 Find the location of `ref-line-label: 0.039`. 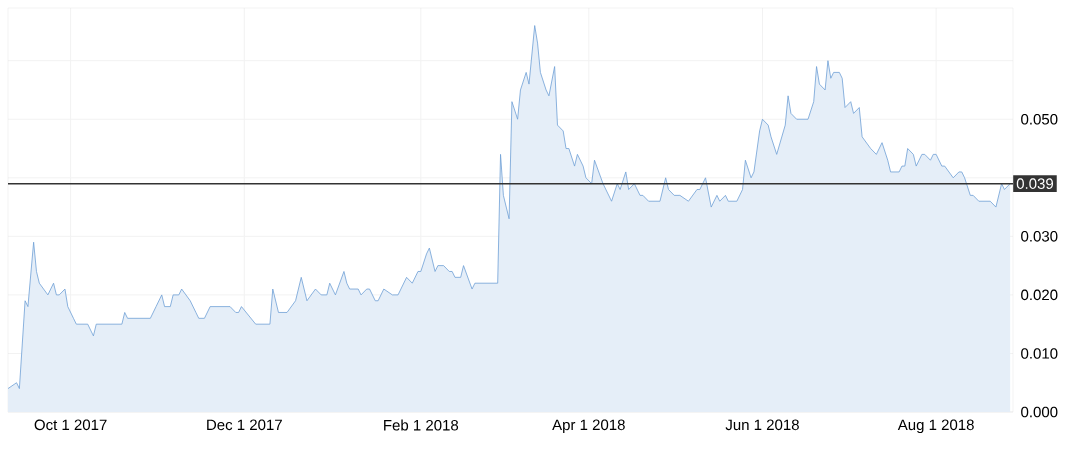

ref-line-label: 0.039 is located at coordinates (1035, 183).